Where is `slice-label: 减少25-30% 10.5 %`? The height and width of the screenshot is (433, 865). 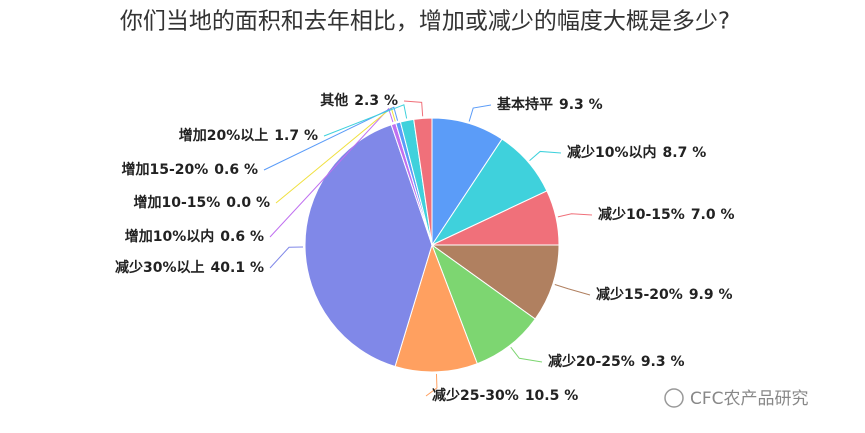 slice-label: 减少25-30% 10.5 % is located at coordinates (505, 395).